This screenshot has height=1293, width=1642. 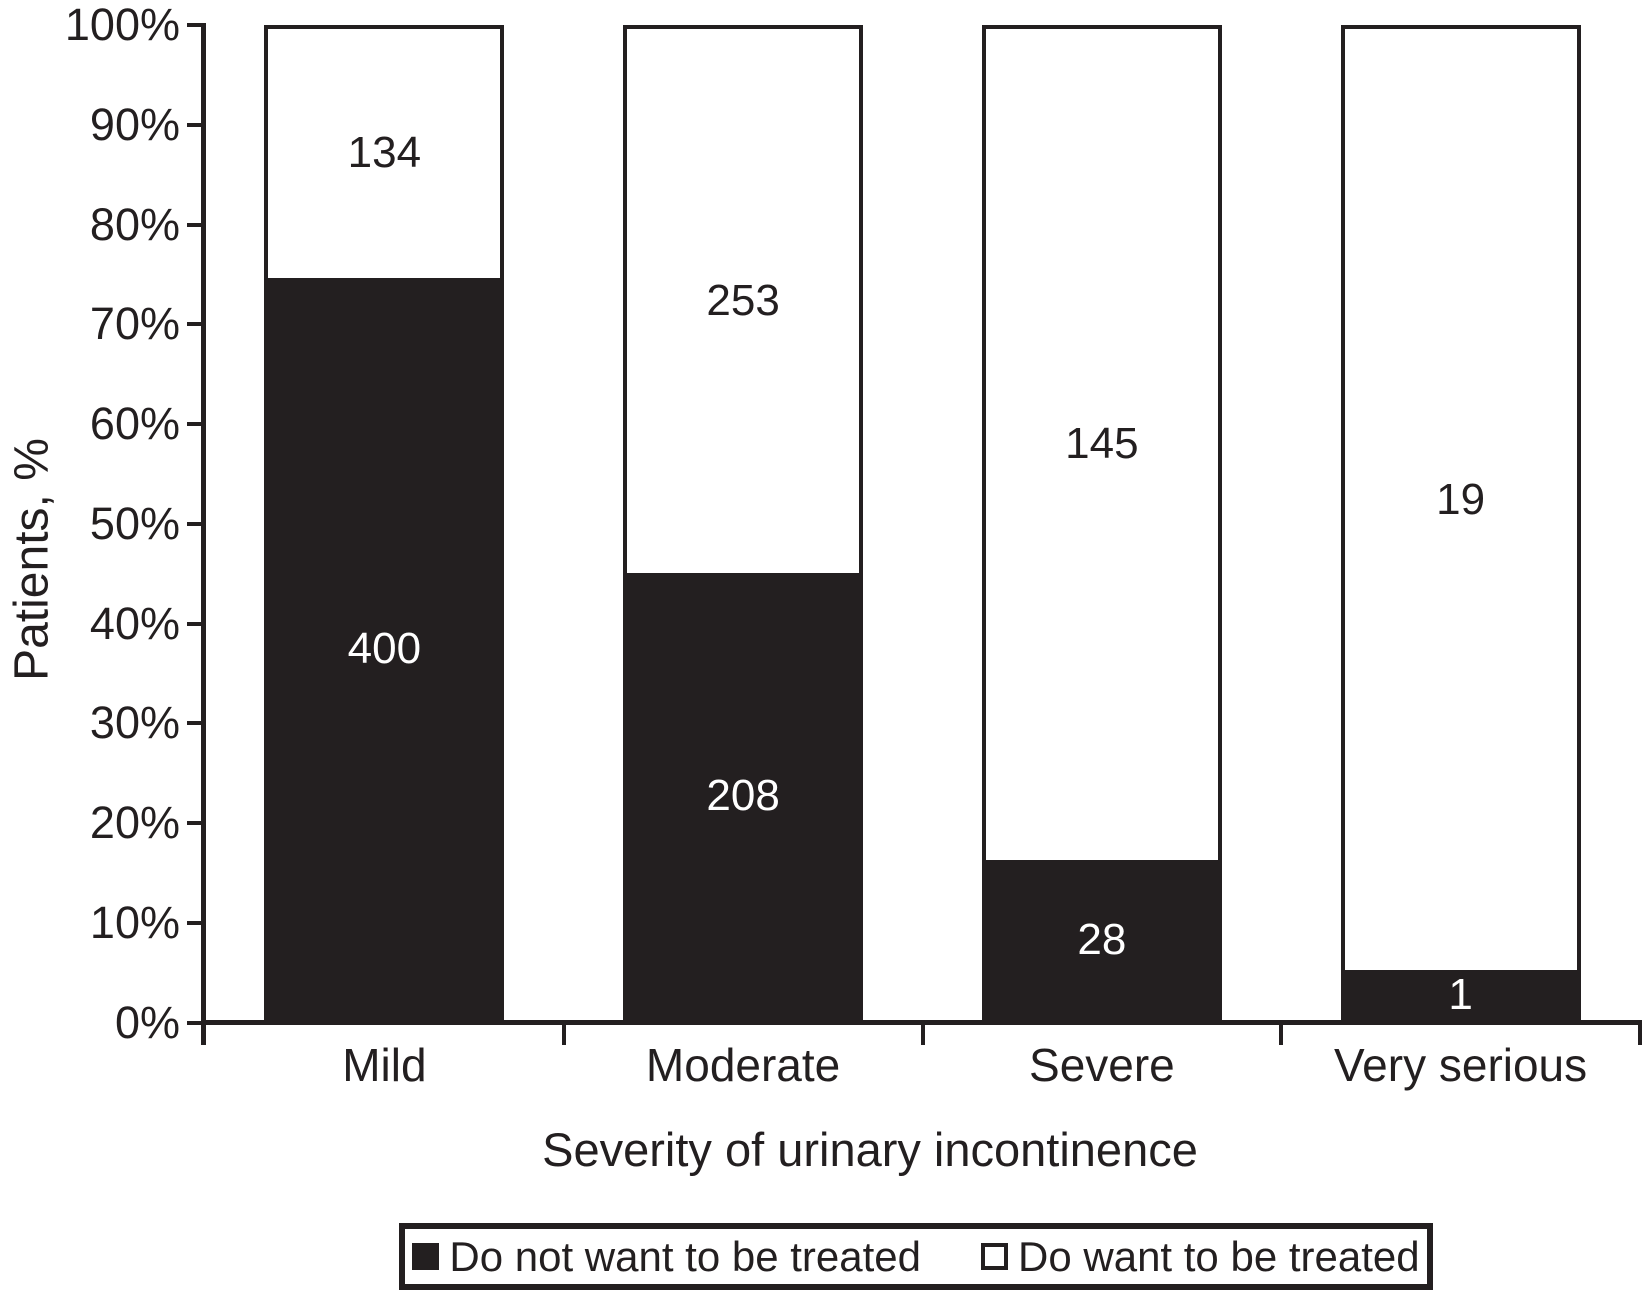 I want to click on bar-segment-do-not-want: 1, so click(x=1460, y=995).